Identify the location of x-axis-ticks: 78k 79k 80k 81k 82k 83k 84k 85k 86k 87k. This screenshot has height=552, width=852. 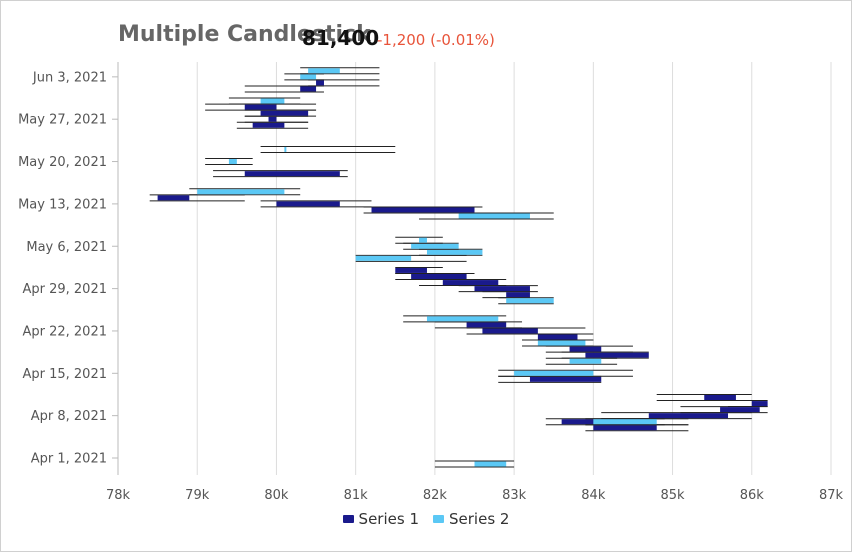
(475, 495).